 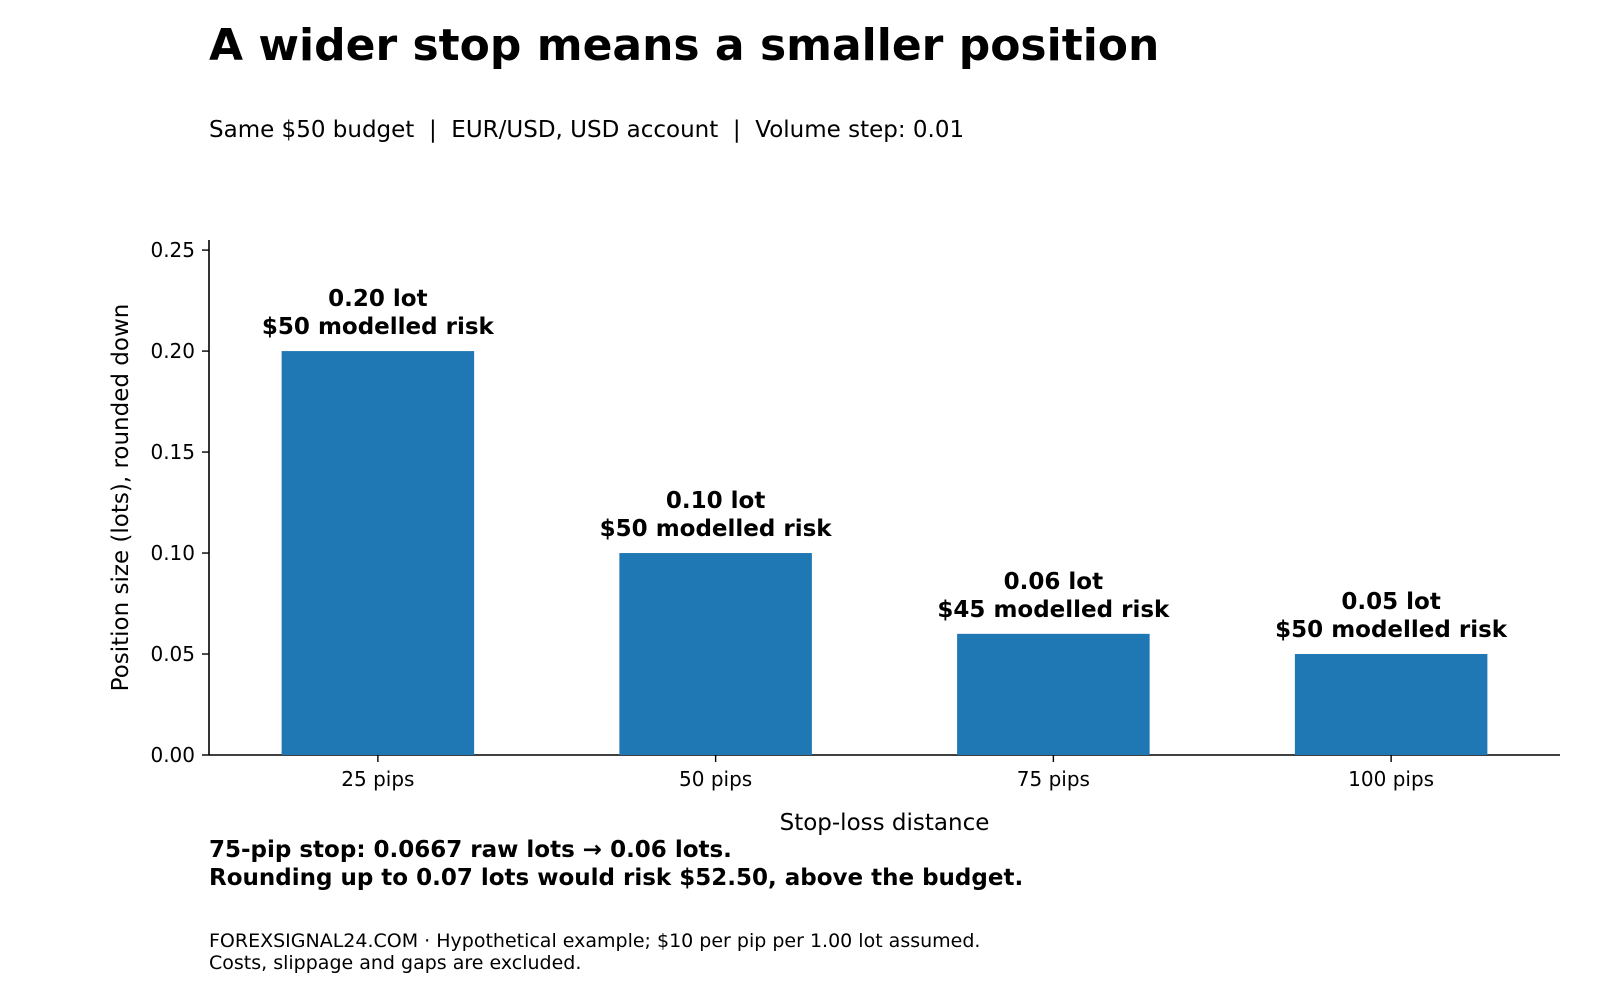 I want to click on y-tick-label: 0.15, so click(x=172, y=452).